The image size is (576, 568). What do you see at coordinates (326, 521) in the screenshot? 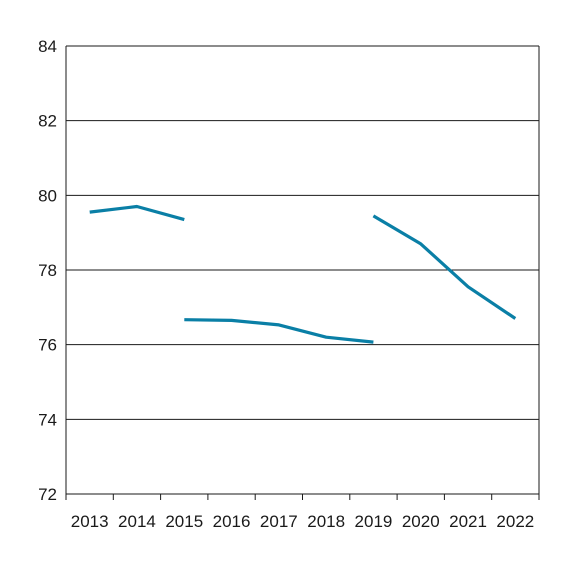
I see `x-tick-label: 2018` at bounding box center [326, 521].